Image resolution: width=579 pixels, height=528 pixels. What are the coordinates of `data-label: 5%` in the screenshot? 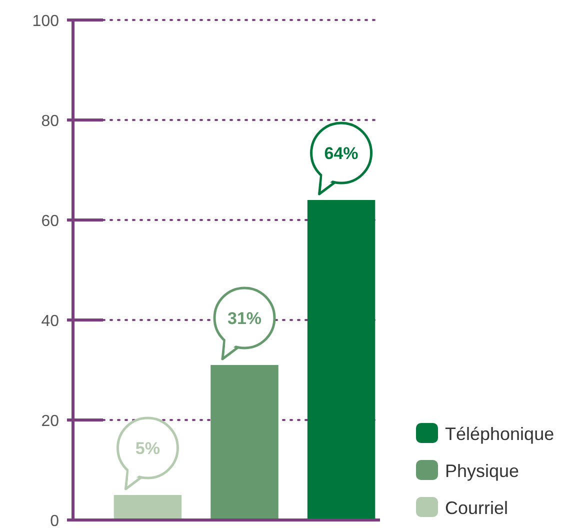 It's located at (147, 448).